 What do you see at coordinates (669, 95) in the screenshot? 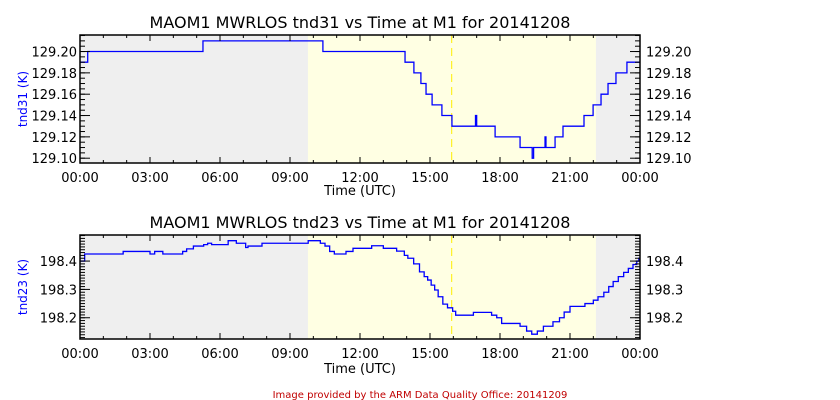
I see `y-tick-label-right: 129.16` at bounding box center [669, 95].